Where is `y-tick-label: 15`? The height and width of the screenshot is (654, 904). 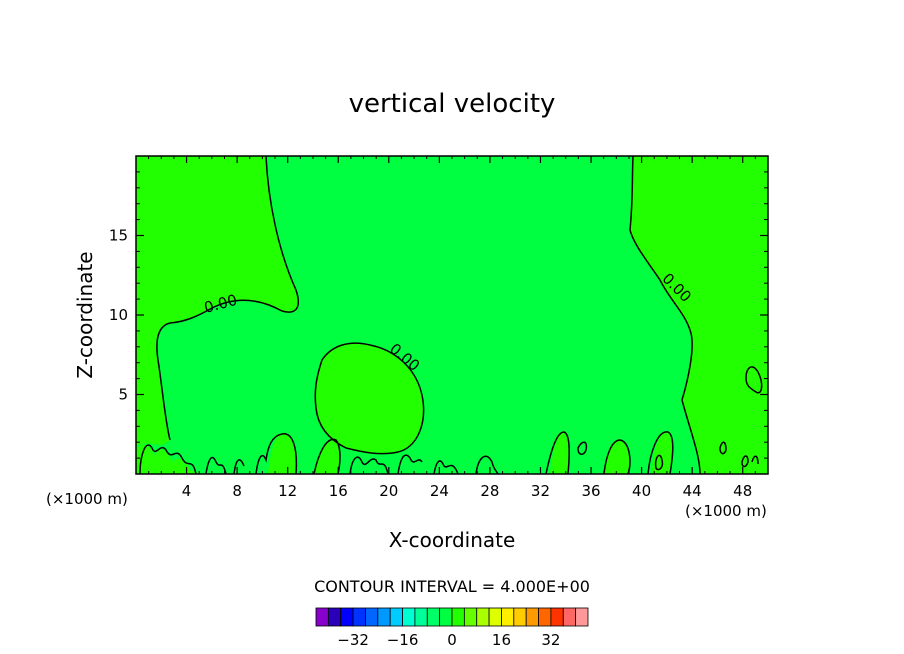
y-tick-label: 15 is located at coordinates (118, 236).